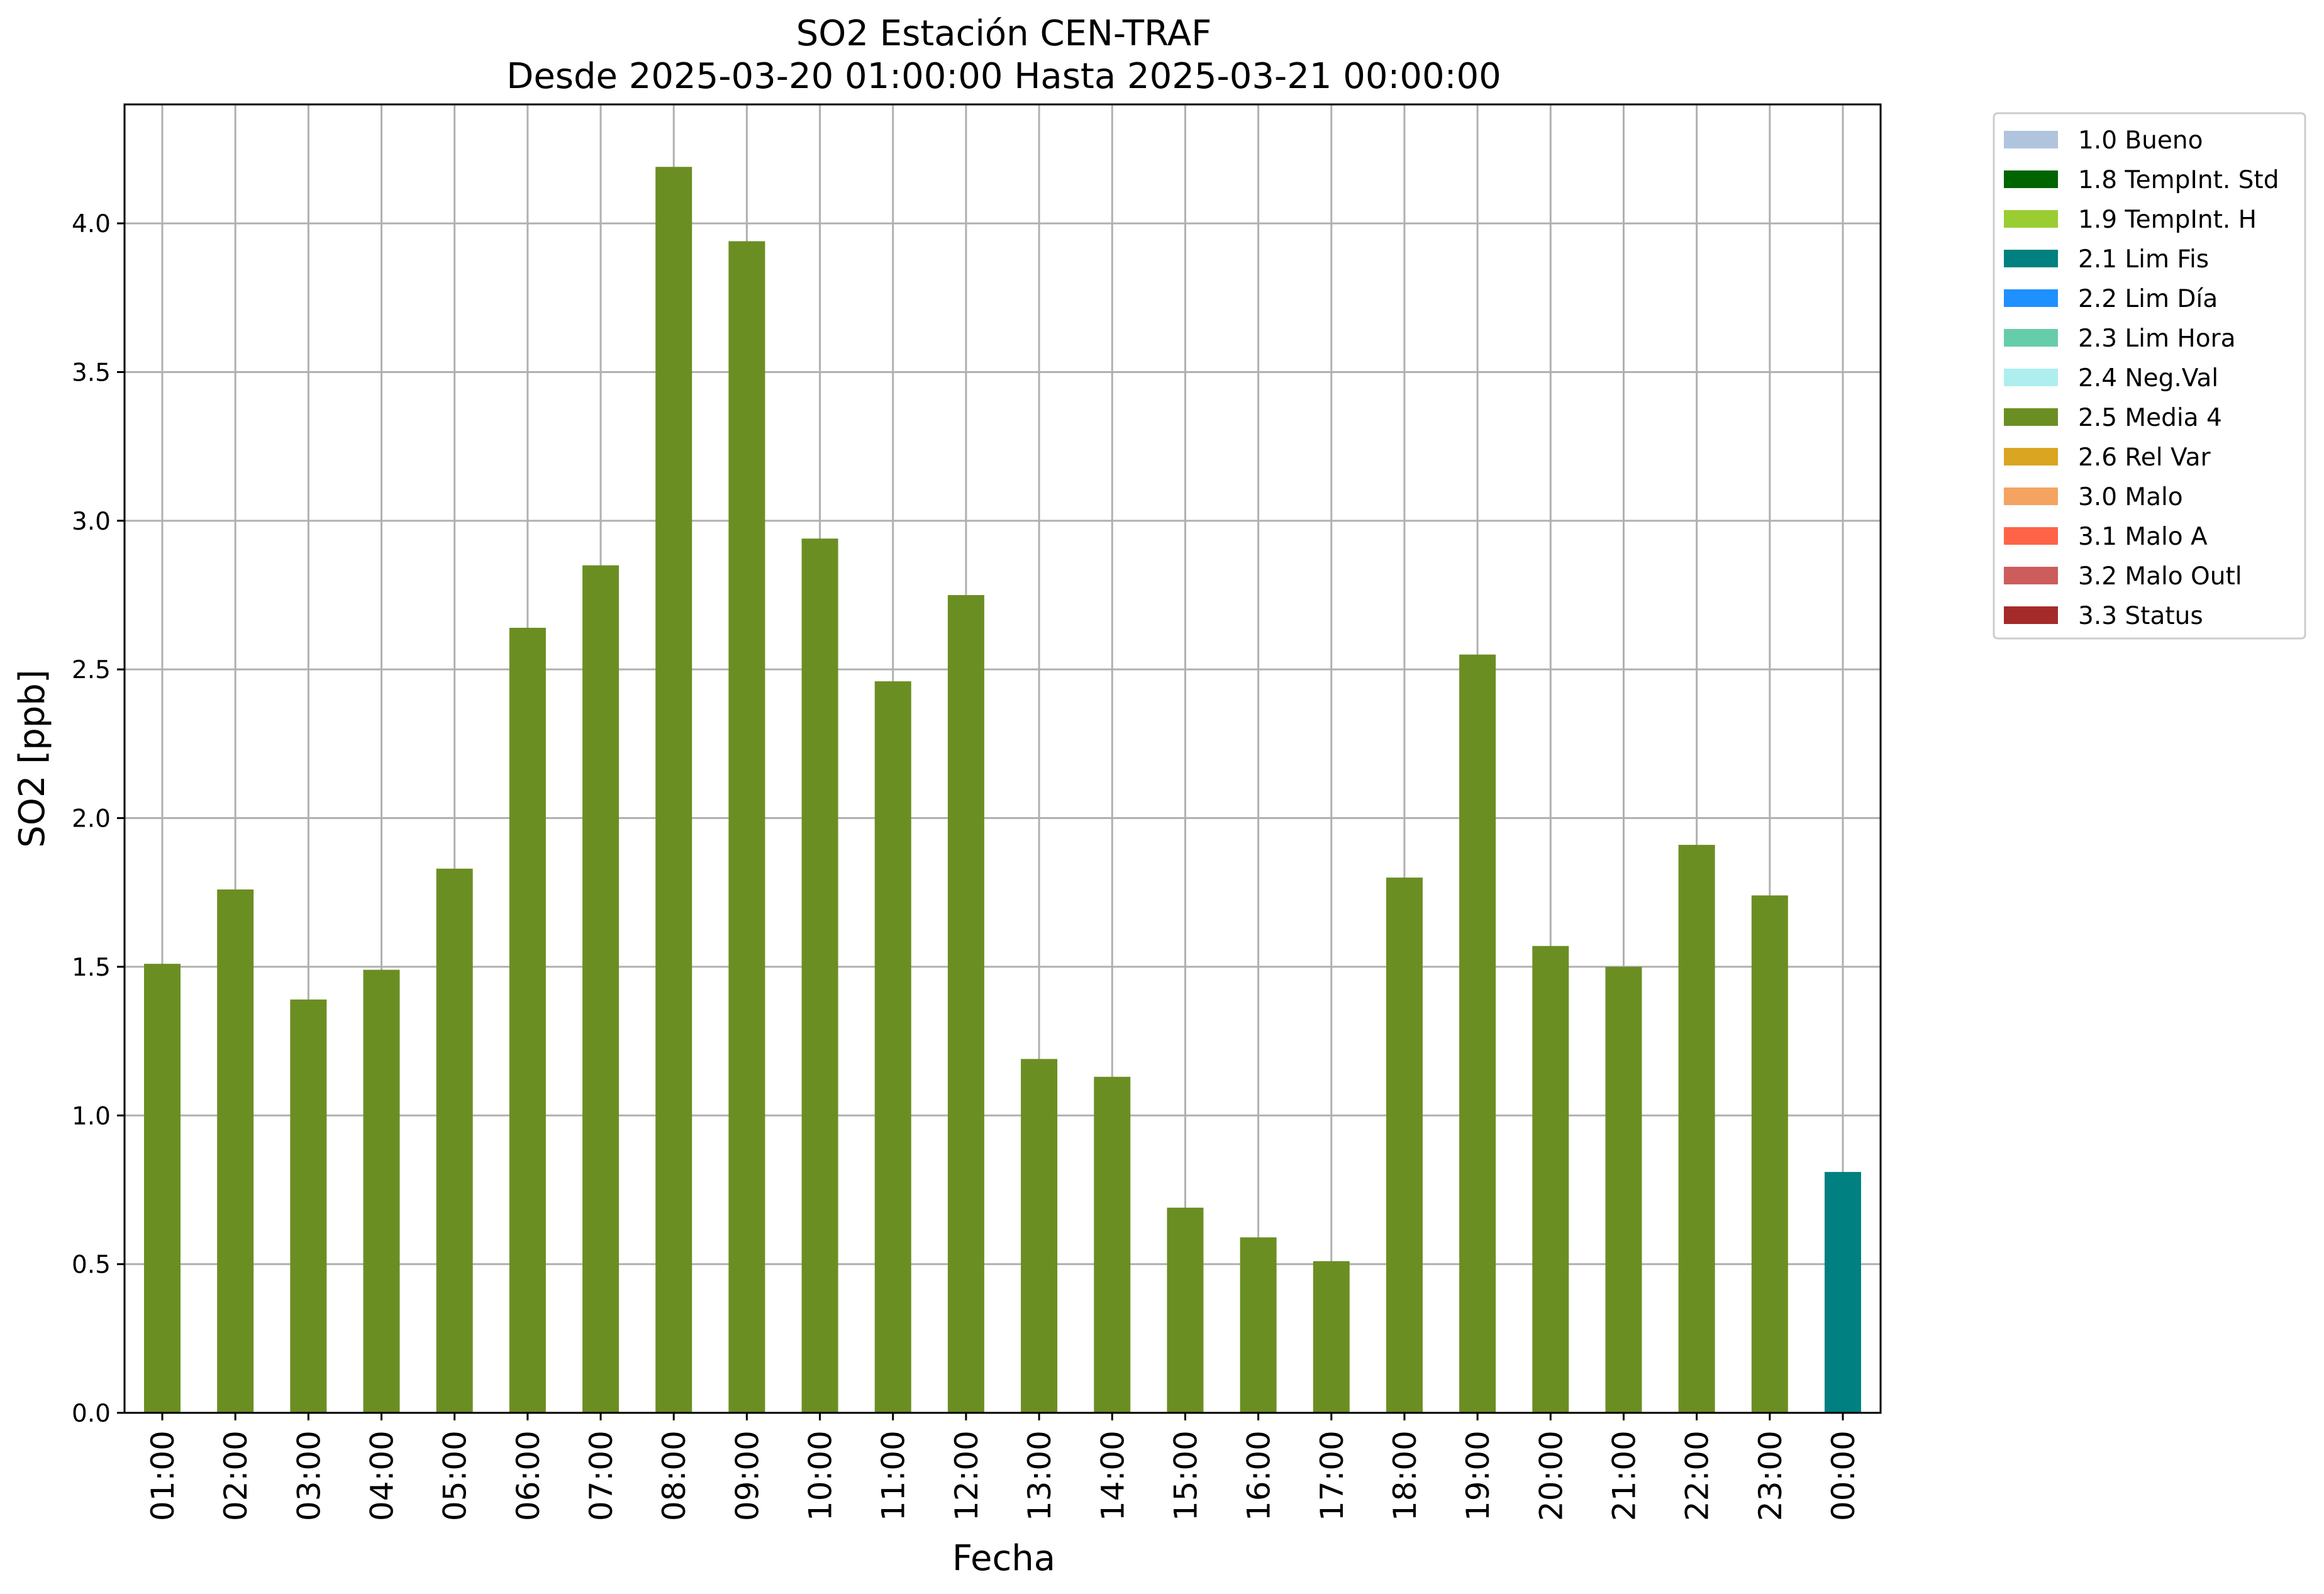 Image resolution: width=2324 pixels, height=1594 pixels. Describe the element at coordinates (1624, 1475) in the screenshot. I see `x-tick-label: 21:00` at that location.